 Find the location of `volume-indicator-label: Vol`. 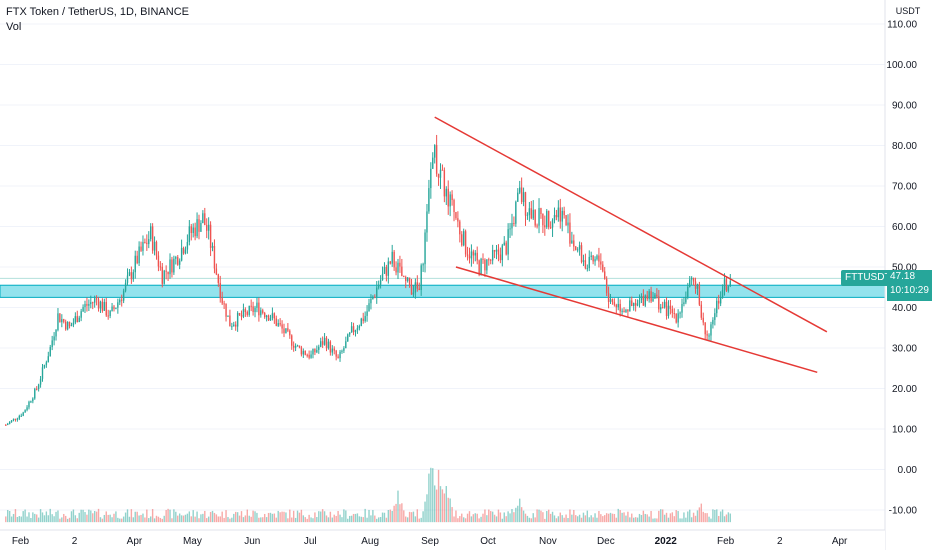

volume-indicator-label: Vol is located at coordinates (14, 27).